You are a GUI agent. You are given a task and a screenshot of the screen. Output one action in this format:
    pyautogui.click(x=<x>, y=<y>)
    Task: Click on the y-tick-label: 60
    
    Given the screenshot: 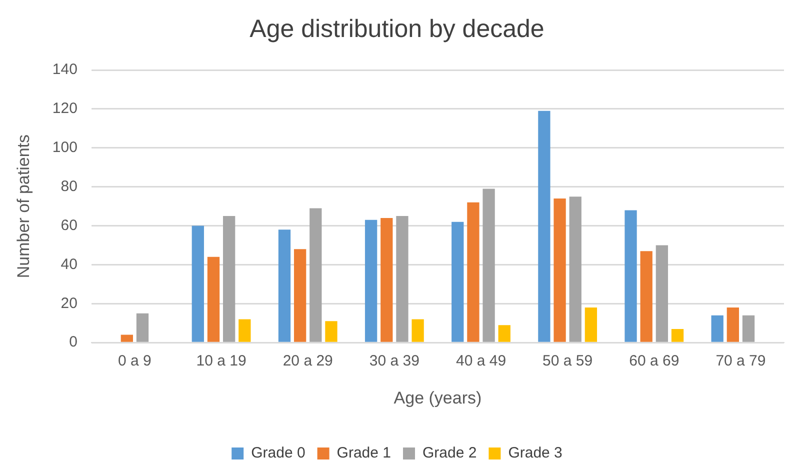 What is the action you would take?
    pyautogui.click(x=69, y=225)
    